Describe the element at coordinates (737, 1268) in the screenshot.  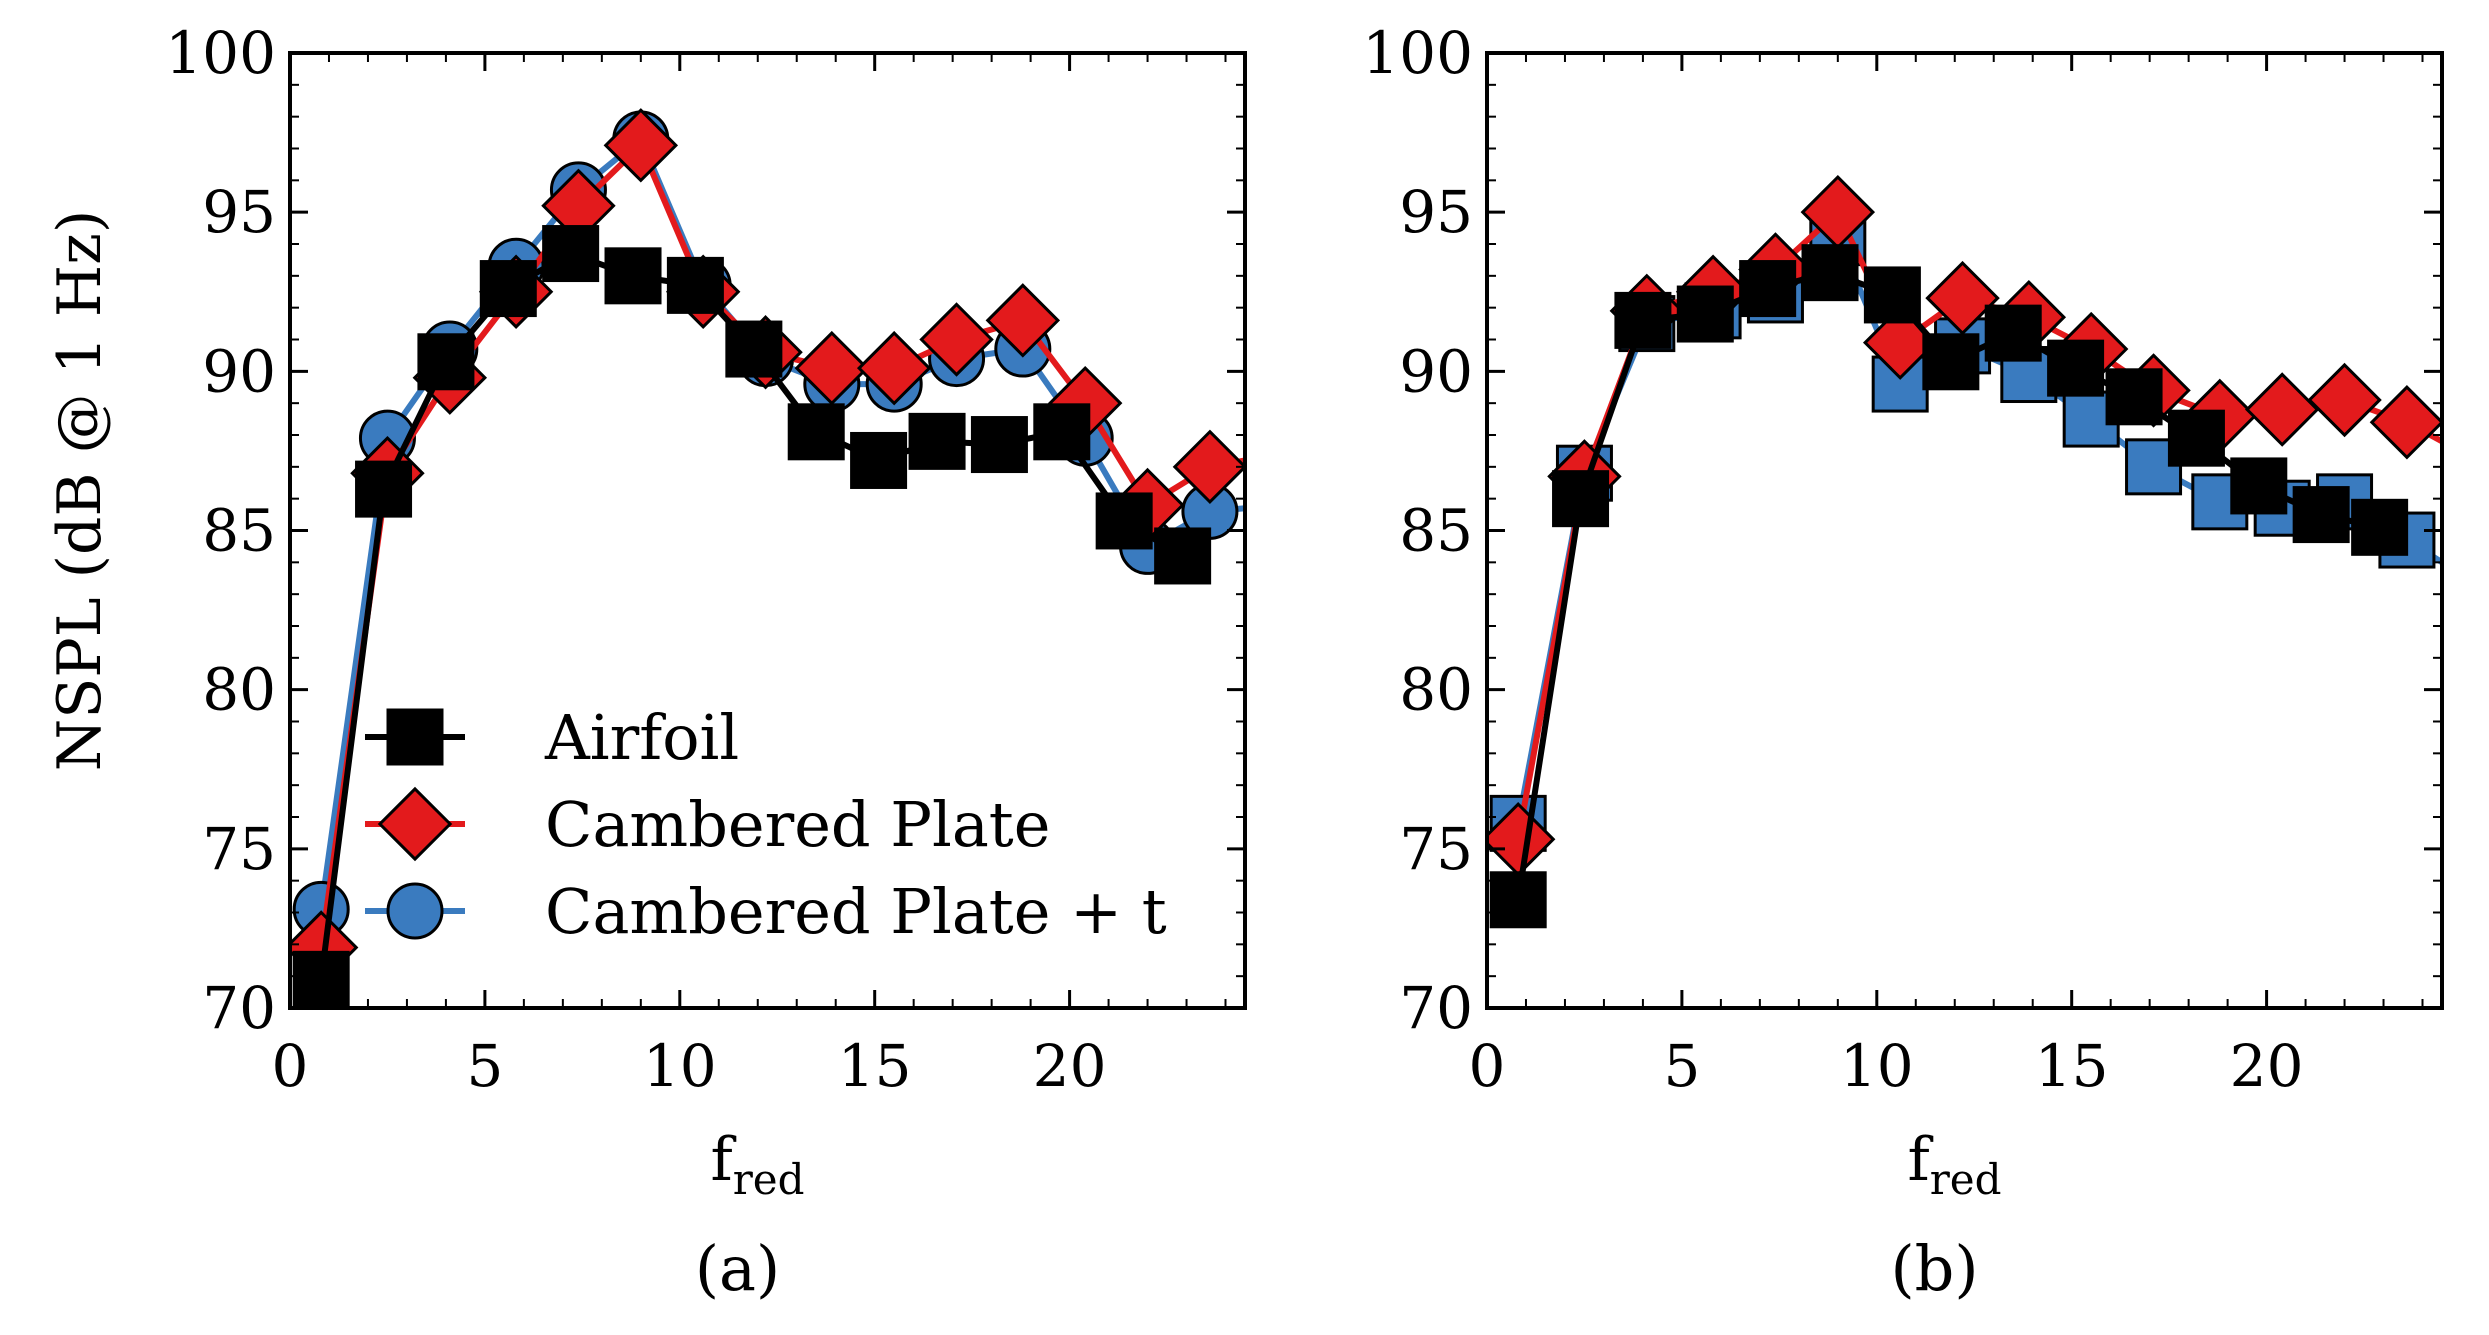
I see `panel-a-label: (a)` at that location.